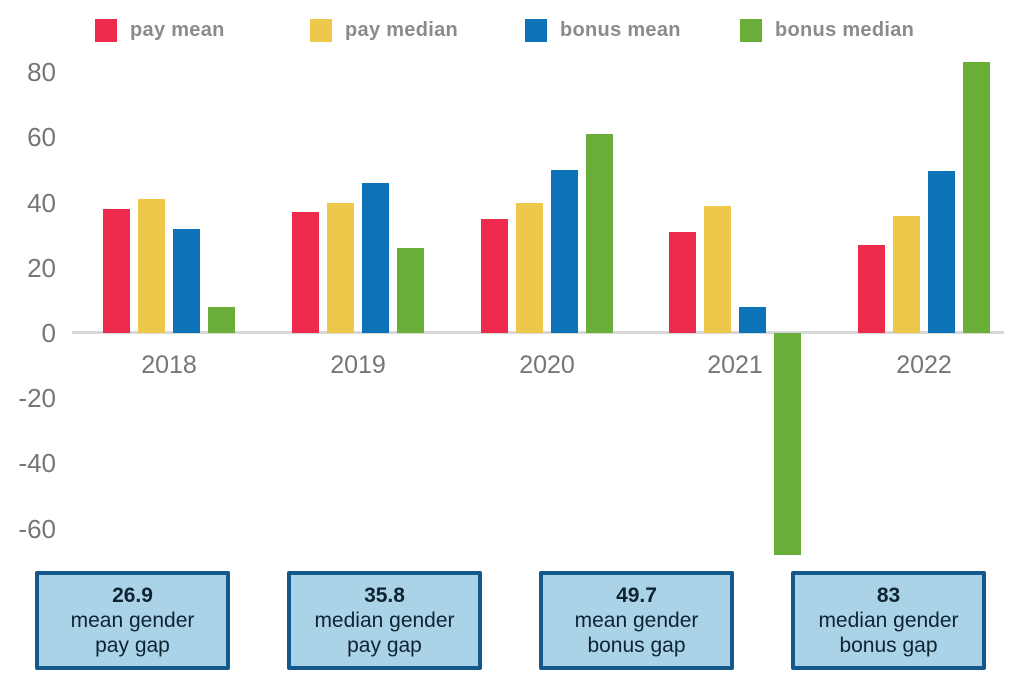  I want to click on bar-pay-median-2018, so click(151, 266).